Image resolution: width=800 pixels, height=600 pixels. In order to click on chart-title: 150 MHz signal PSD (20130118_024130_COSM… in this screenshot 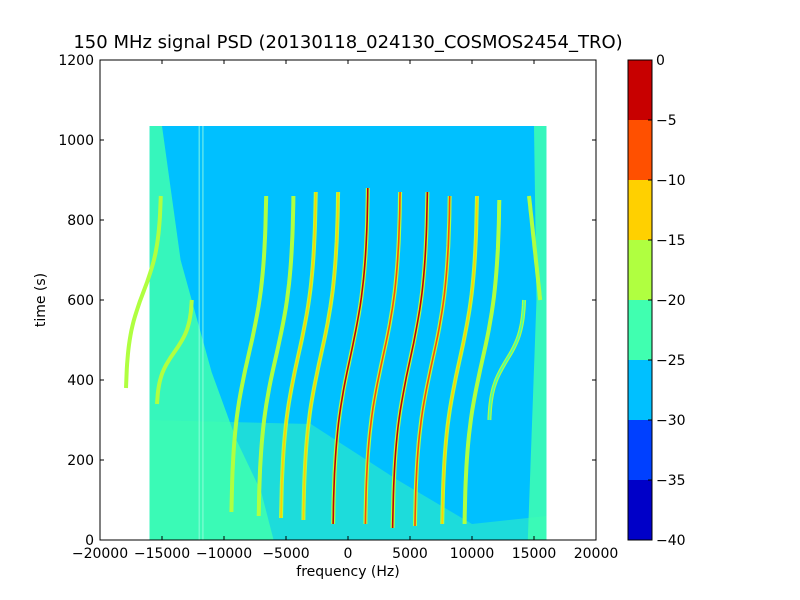, I will do `click(347, 42)`.